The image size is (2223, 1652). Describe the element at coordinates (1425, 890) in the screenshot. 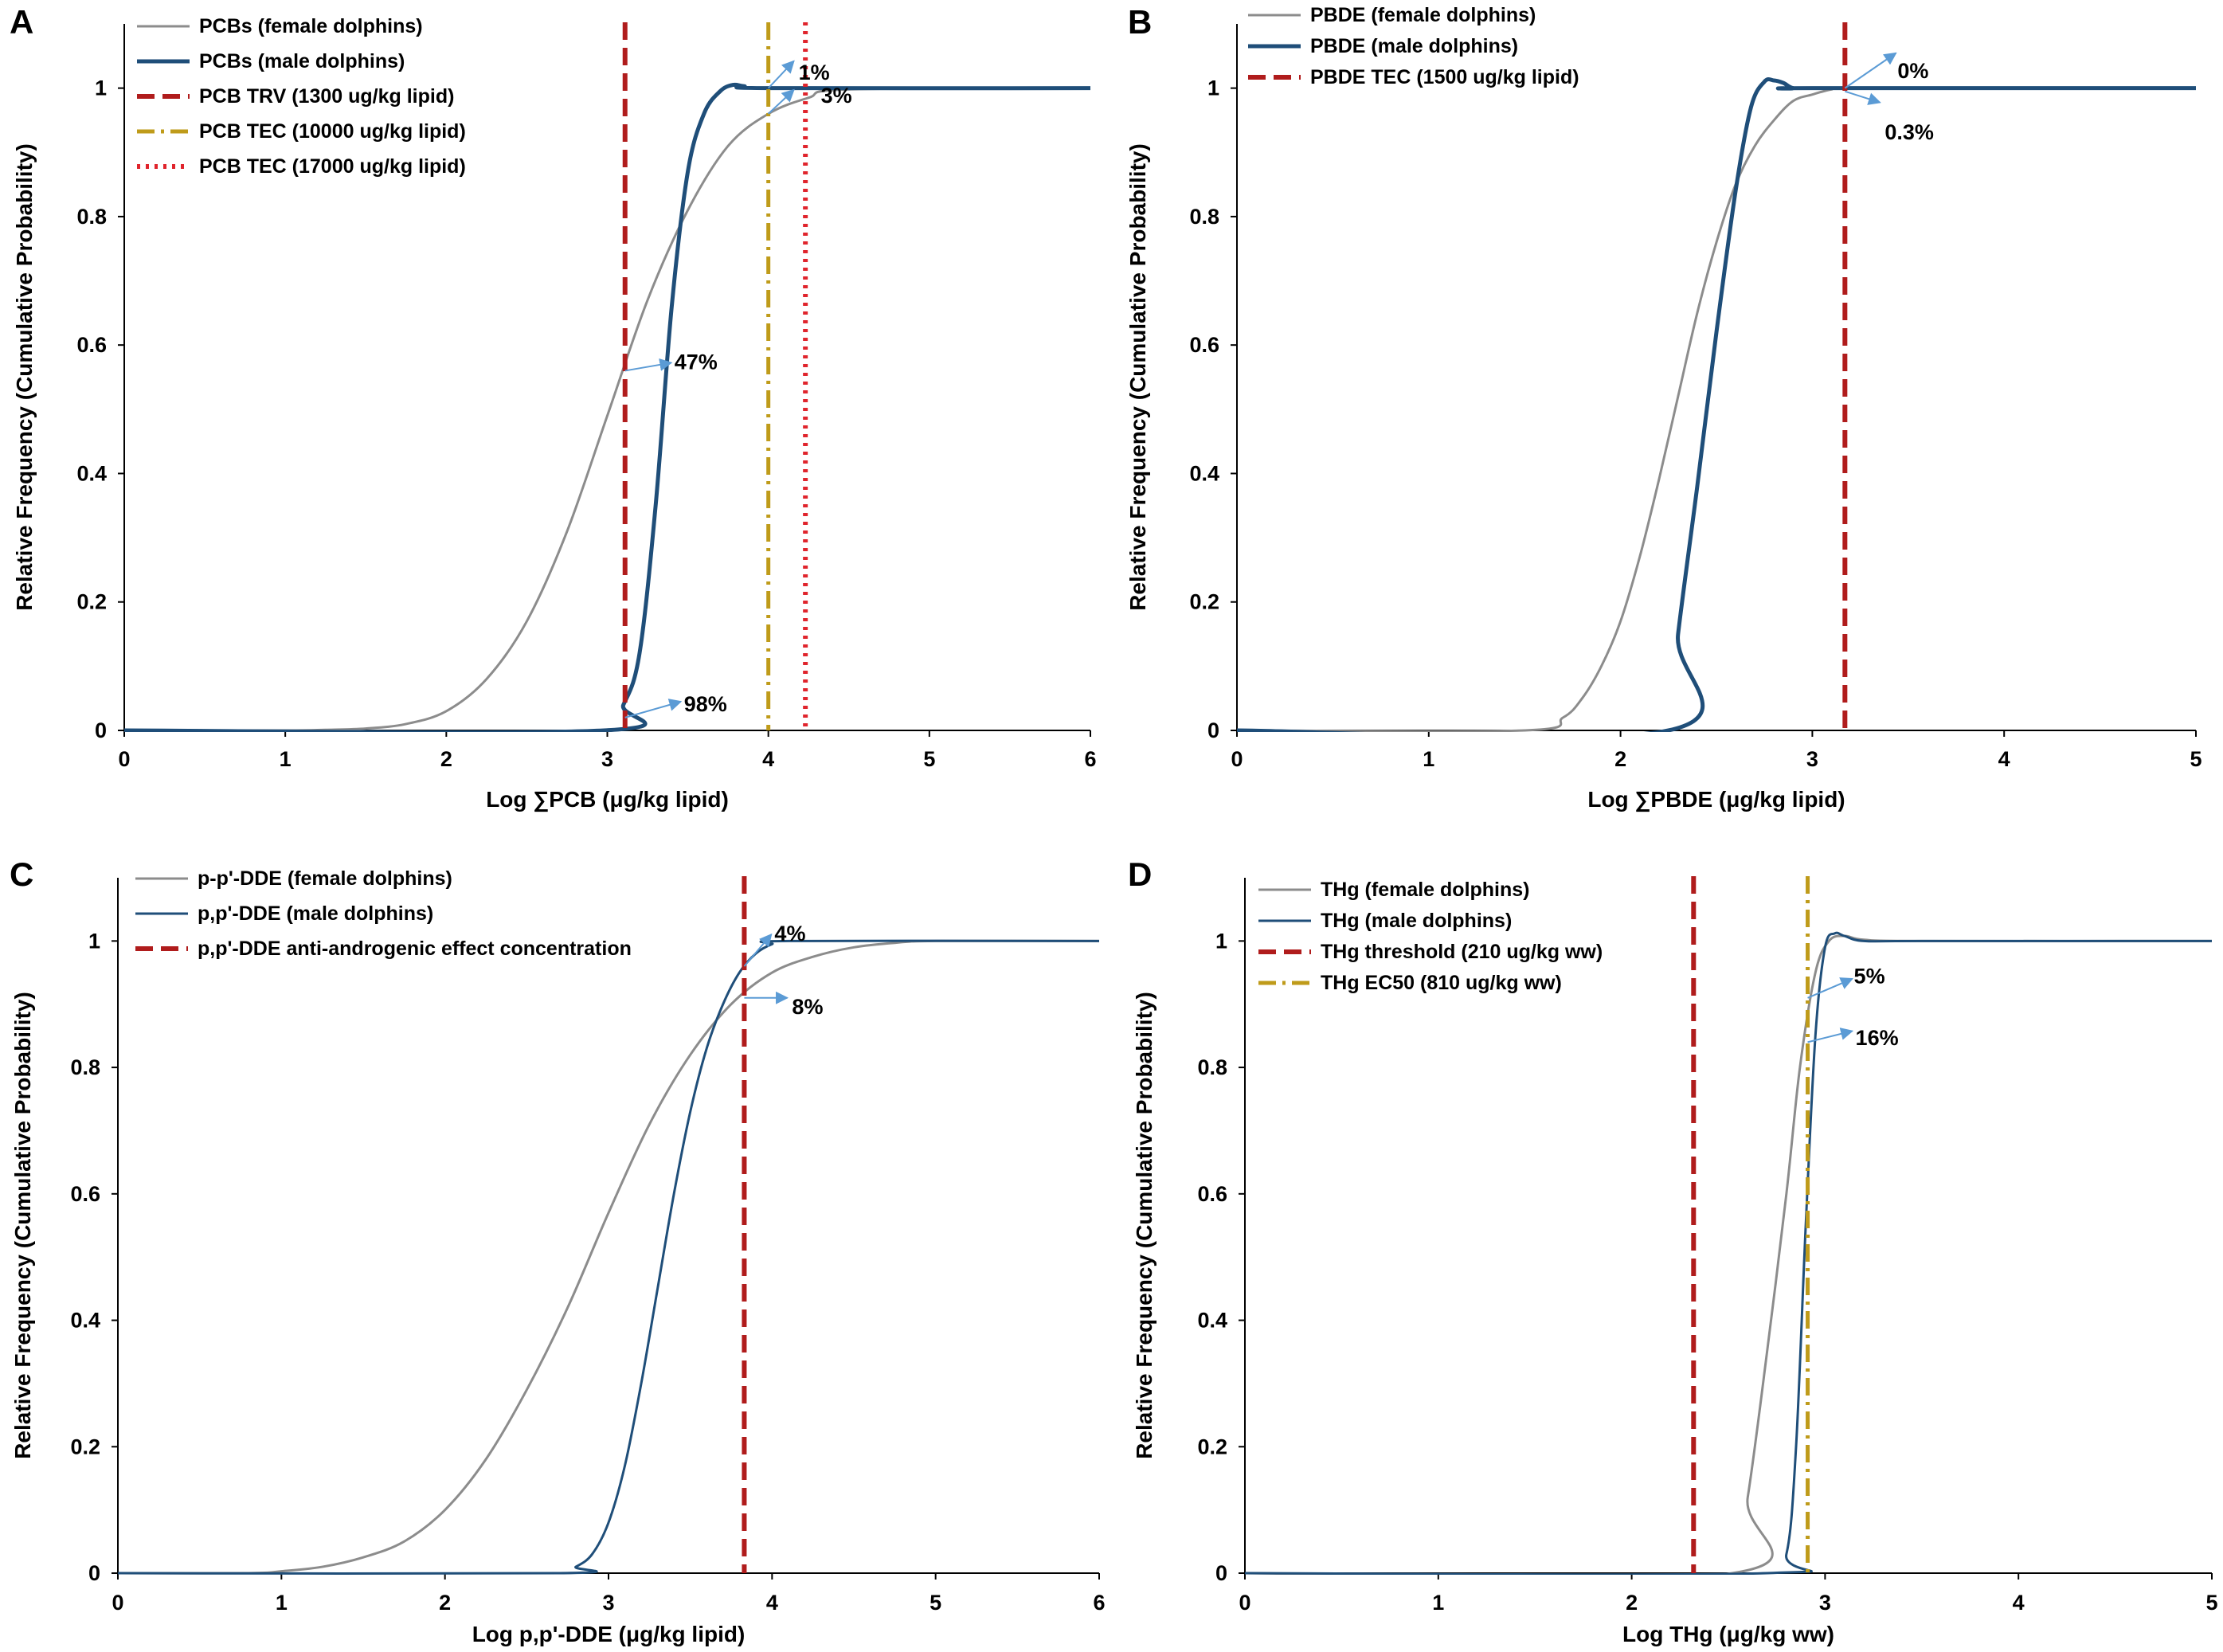

I see `legend-label: THg (female dolphins)` at that location.